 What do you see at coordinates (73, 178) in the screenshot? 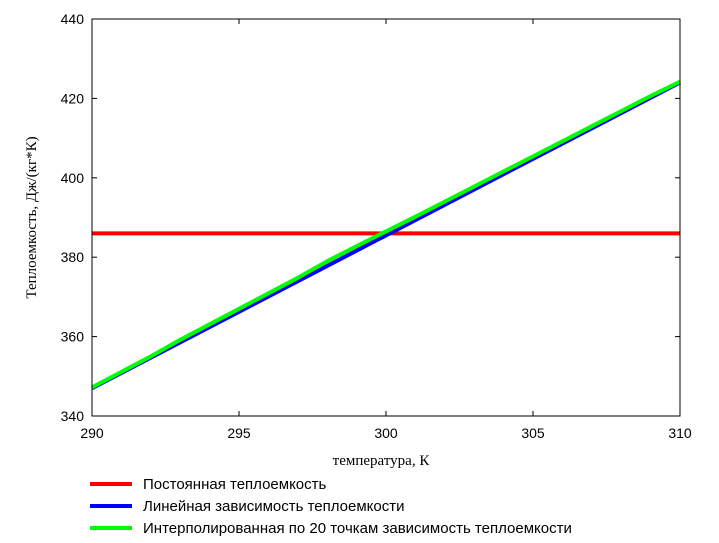
I see `y-tick-label: 400` at bounding box center [73, 178].